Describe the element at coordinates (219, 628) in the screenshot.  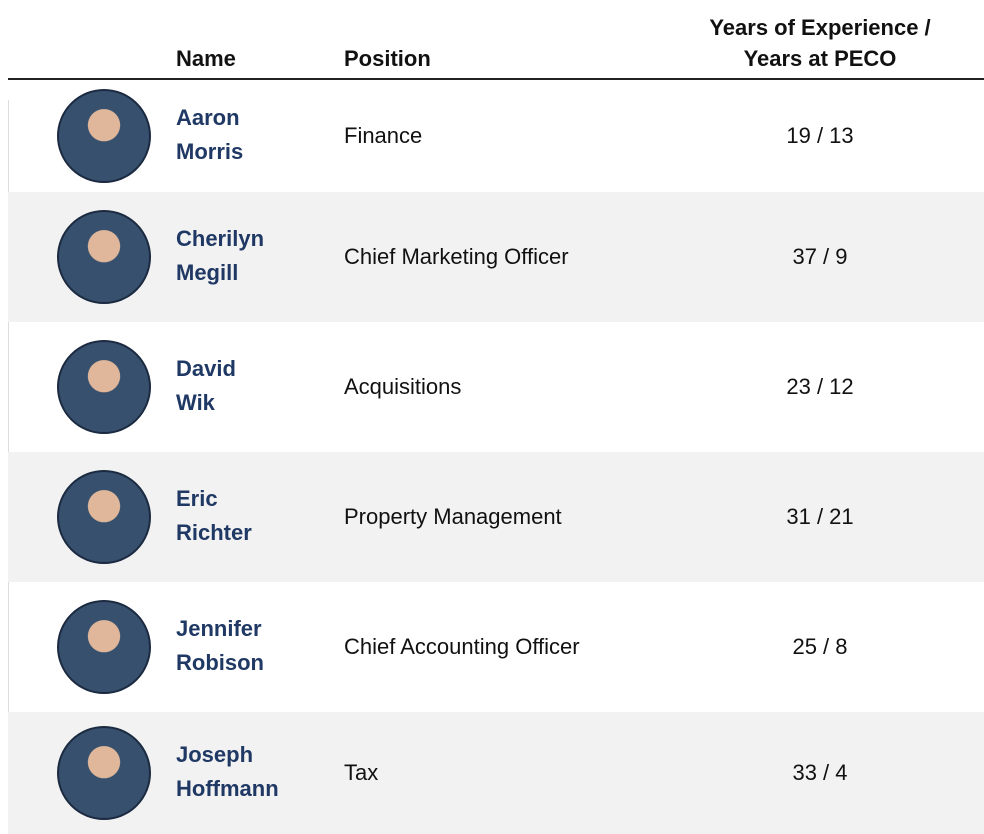
I see `first-name: Jennifer` at that location.